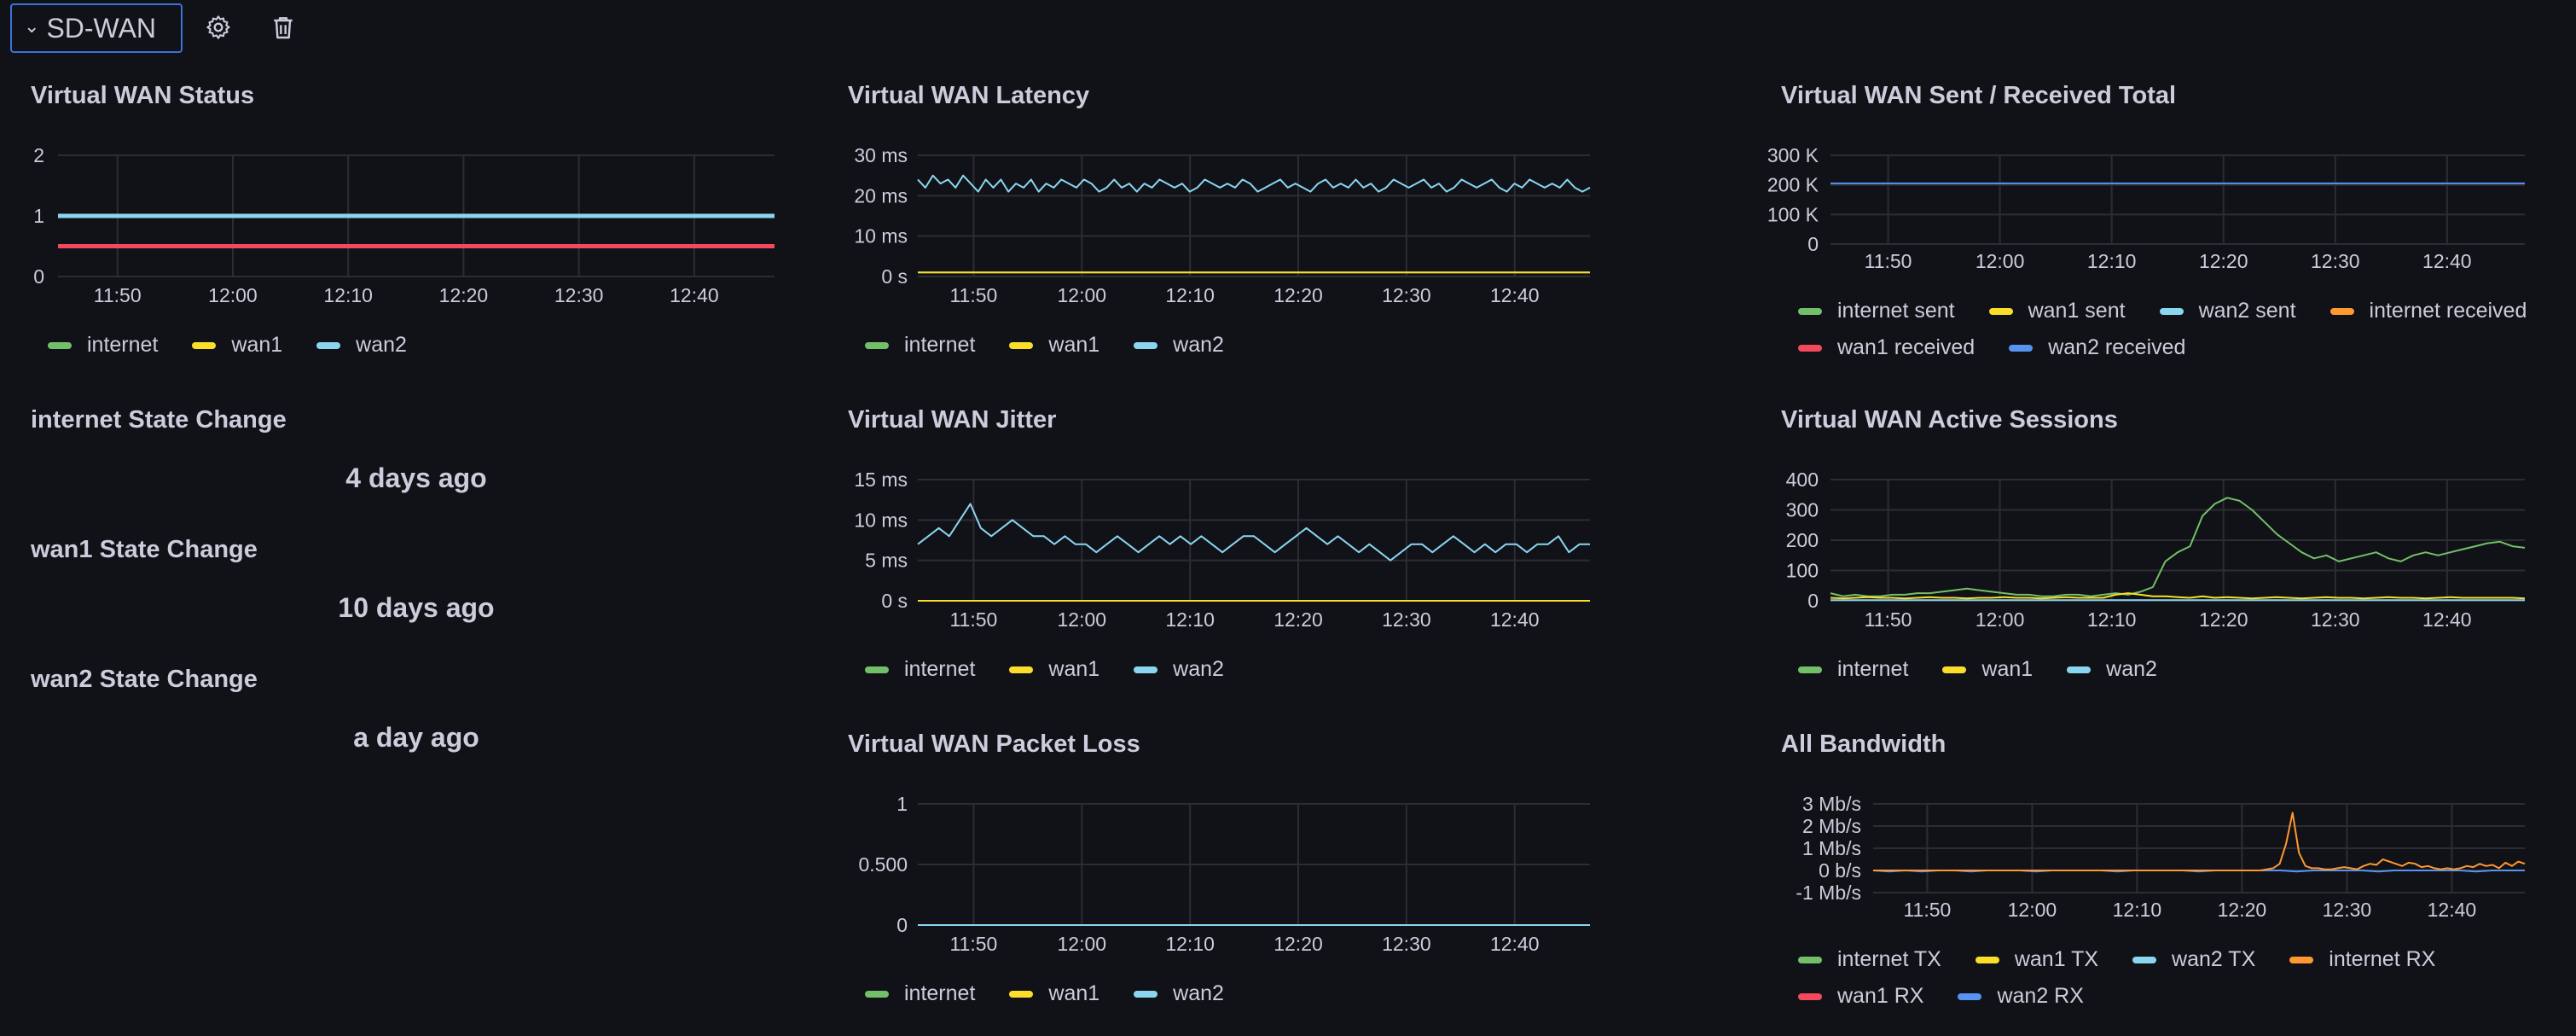 Image resolution: width=2576 pixels, height=1036 pixels. Describe the element at coordinates (1793, 185) in the screenshot. I see `sent_received-y-tick-label: 200 K` at that location.